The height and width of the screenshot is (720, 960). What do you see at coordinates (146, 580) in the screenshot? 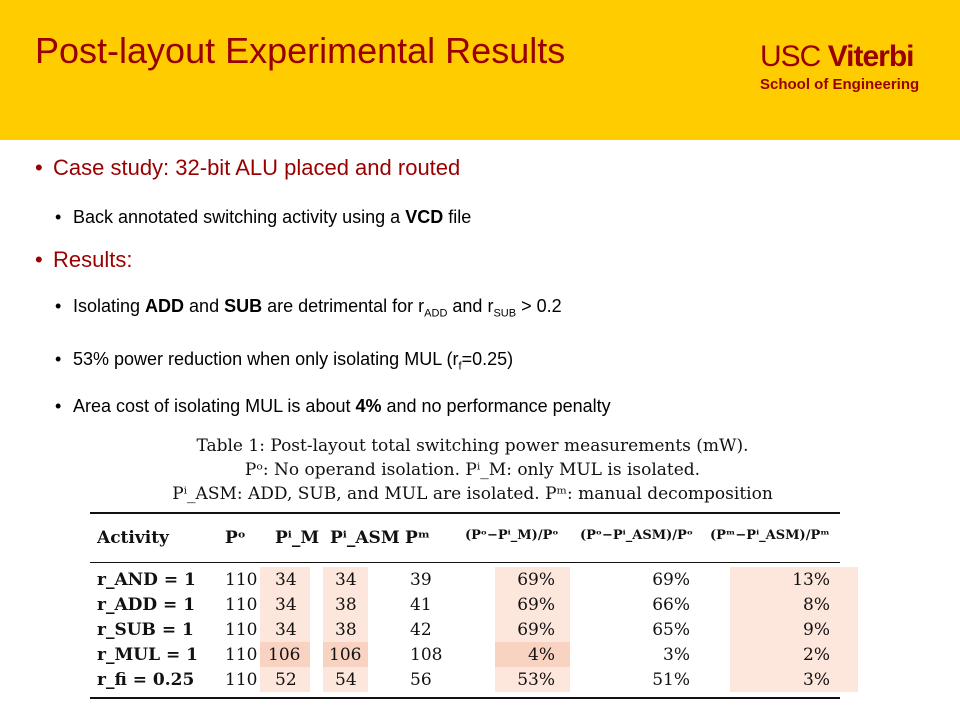
I see `row-activity: r_AND = 1` at bounding box center [146, 580].